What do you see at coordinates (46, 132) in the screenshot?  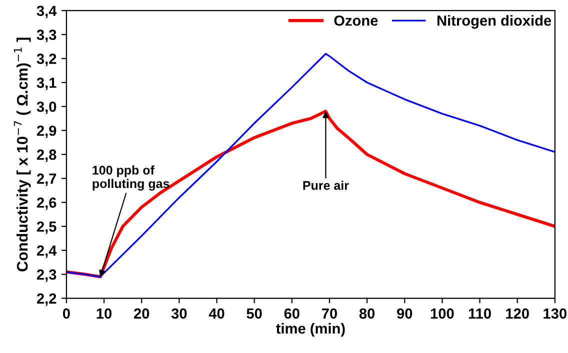 I see `y-tick-label: 2,9` at bounding box center [46, 132].